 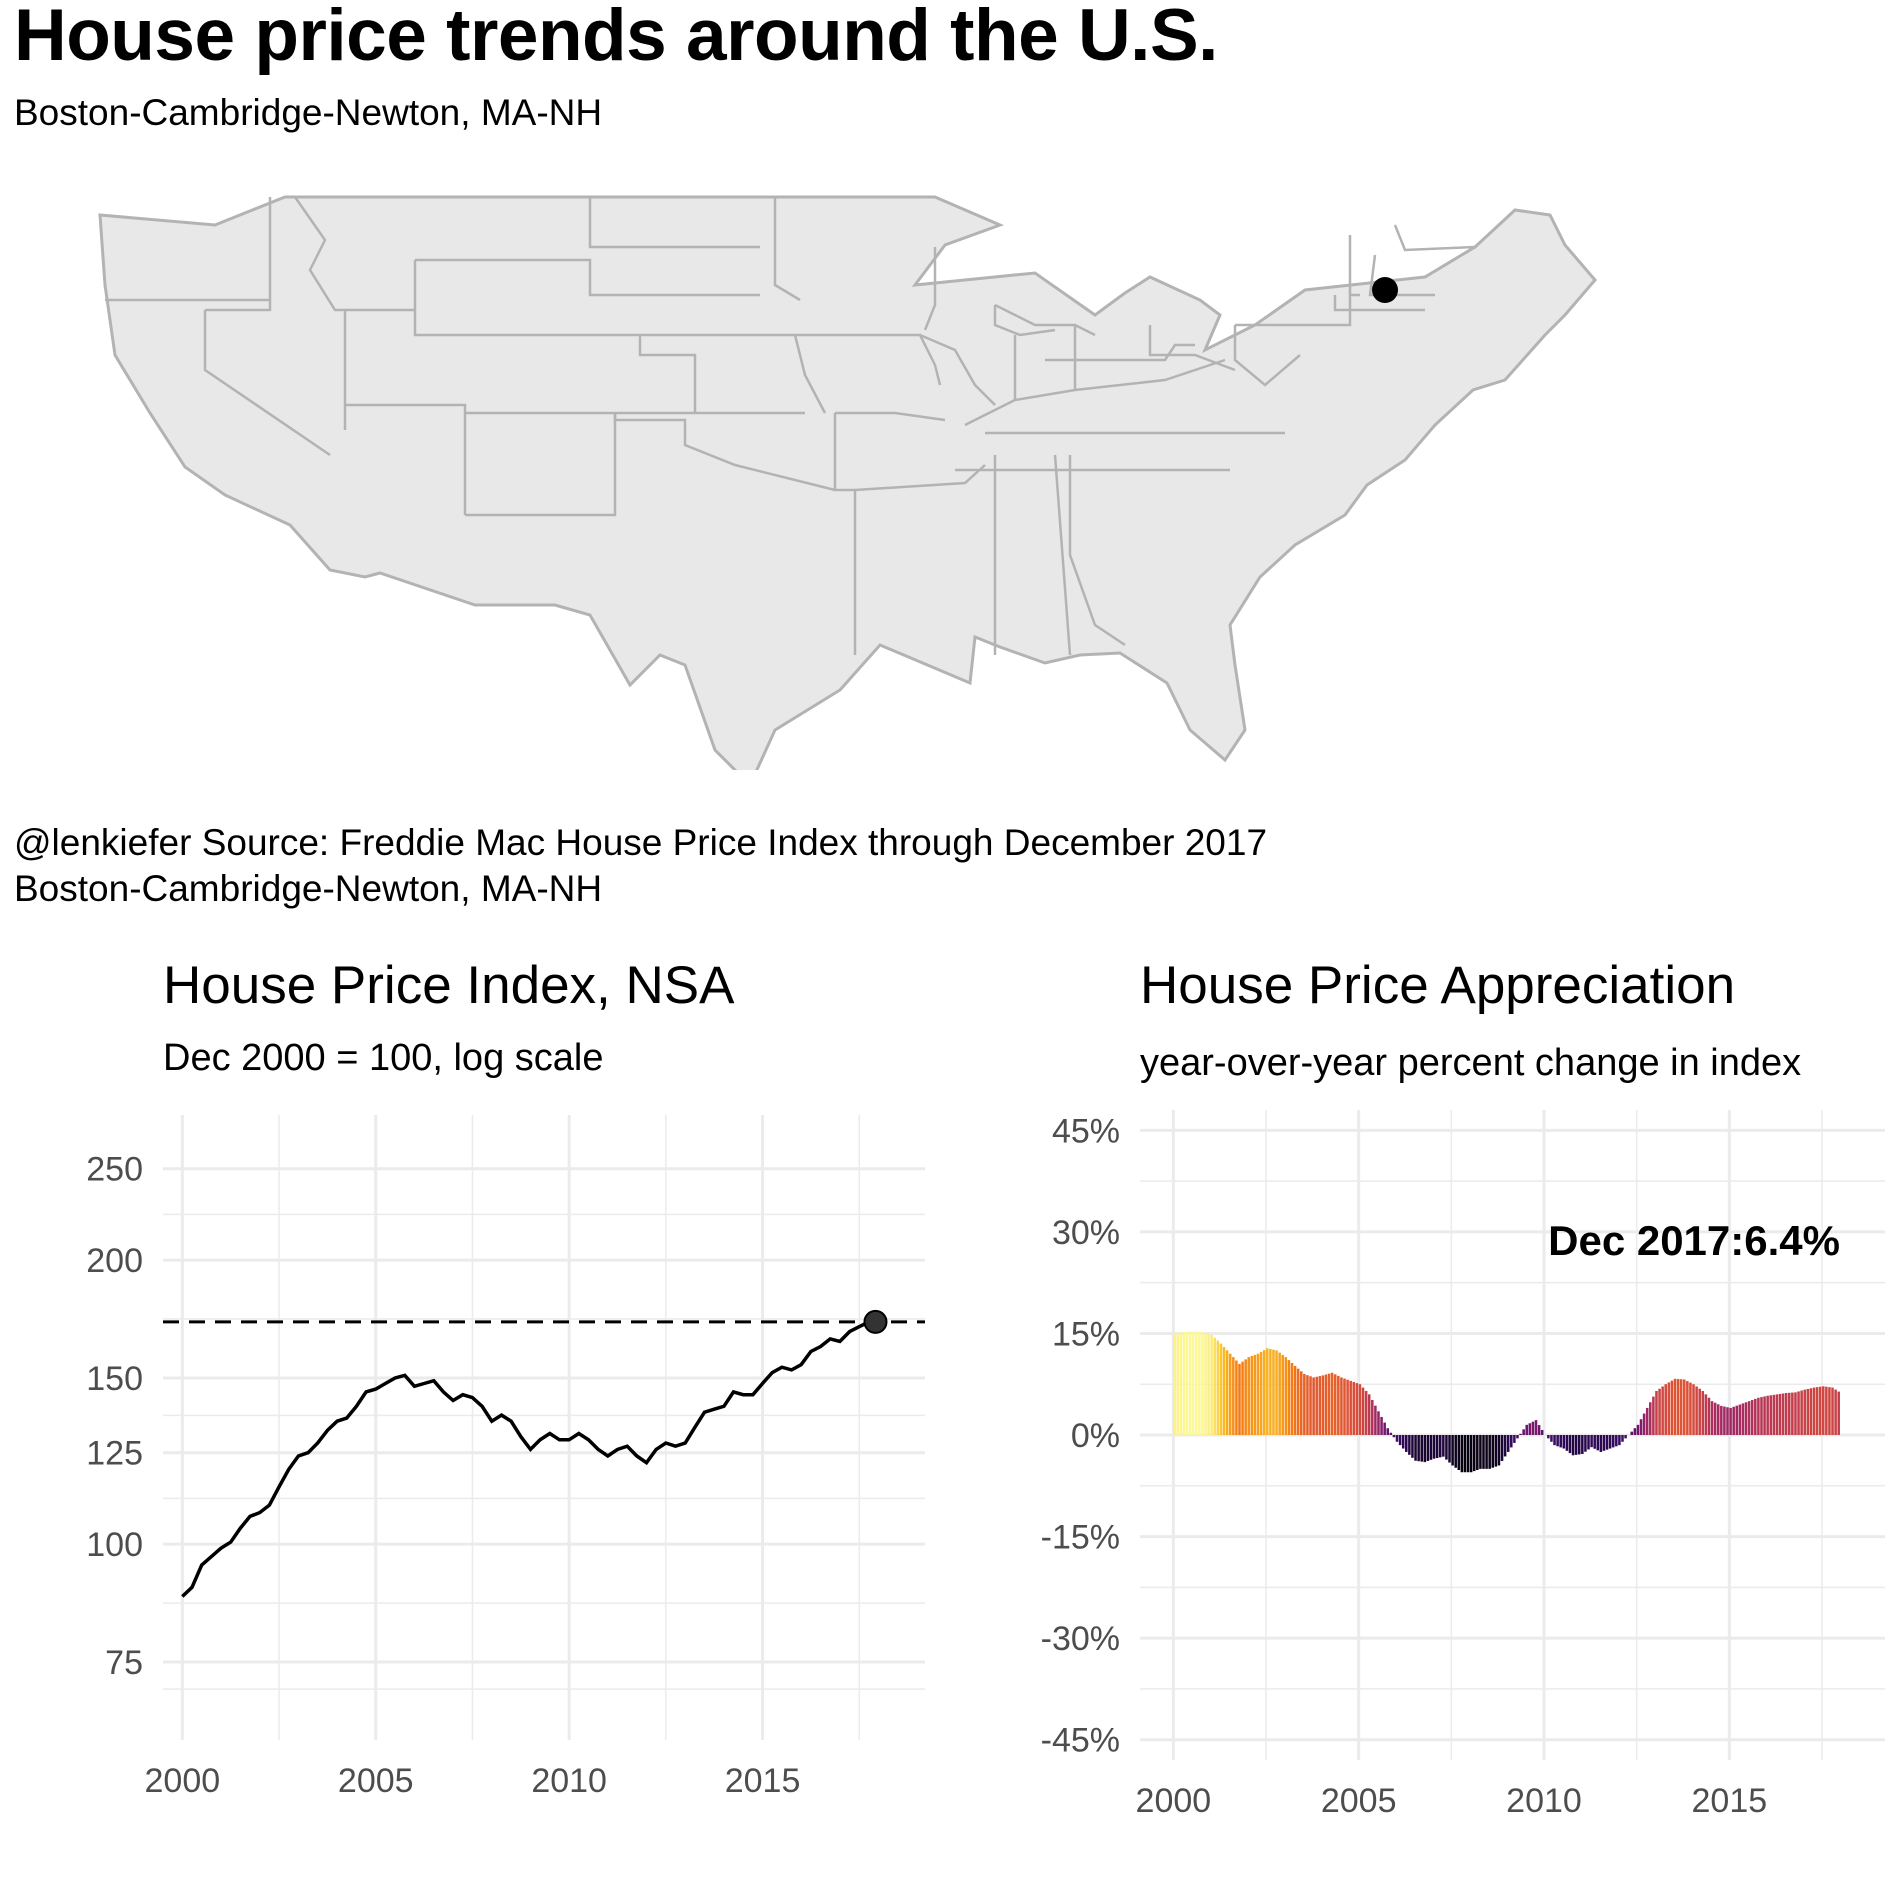 What do you see at coordinates (183, 1781) in the screenshot?
I see `hpi-x-tick-label: 2000` at bounding box center [183, 1781].